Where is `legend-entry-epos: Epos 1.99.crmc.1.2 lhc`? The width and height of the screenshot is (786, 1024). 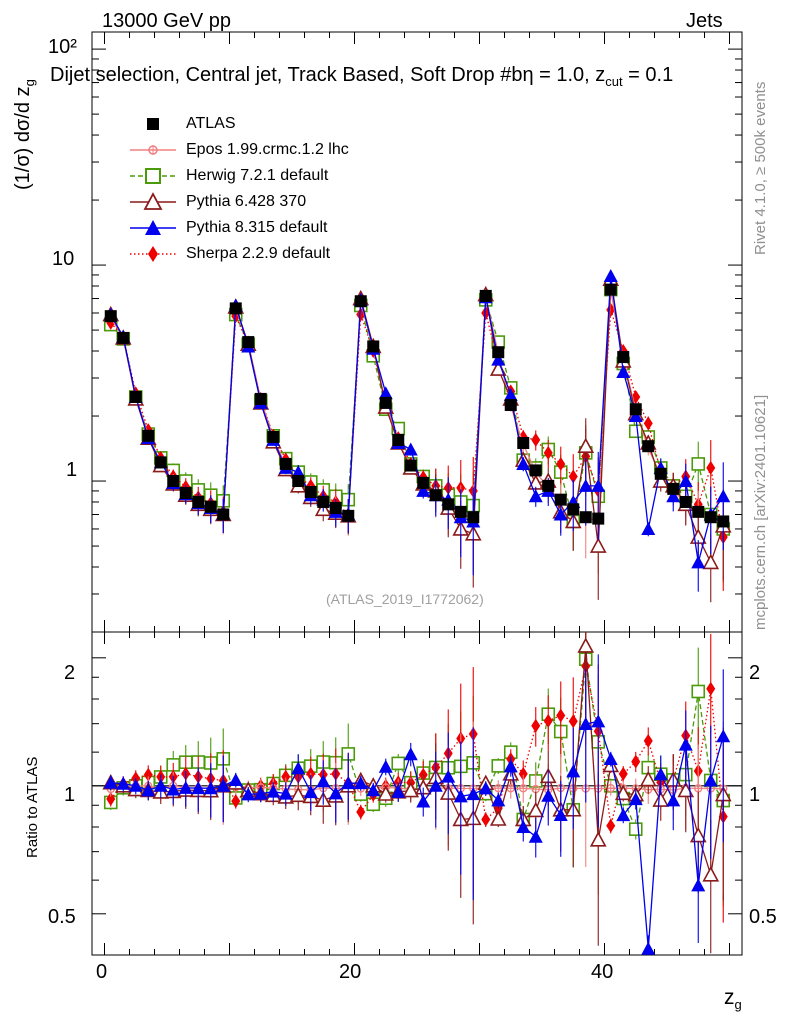 legend-entry-epos: Epos 1.99.crmc.1.2 lhc is located at coordinates (238, 150).